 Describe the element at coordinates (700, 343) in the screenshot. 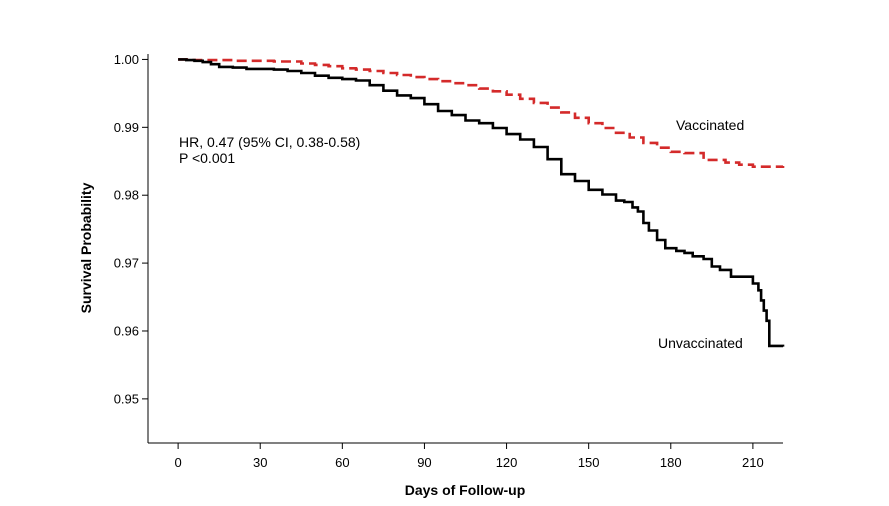

I see `unvaccinated-curve-label: Unvaccinated` at that location.